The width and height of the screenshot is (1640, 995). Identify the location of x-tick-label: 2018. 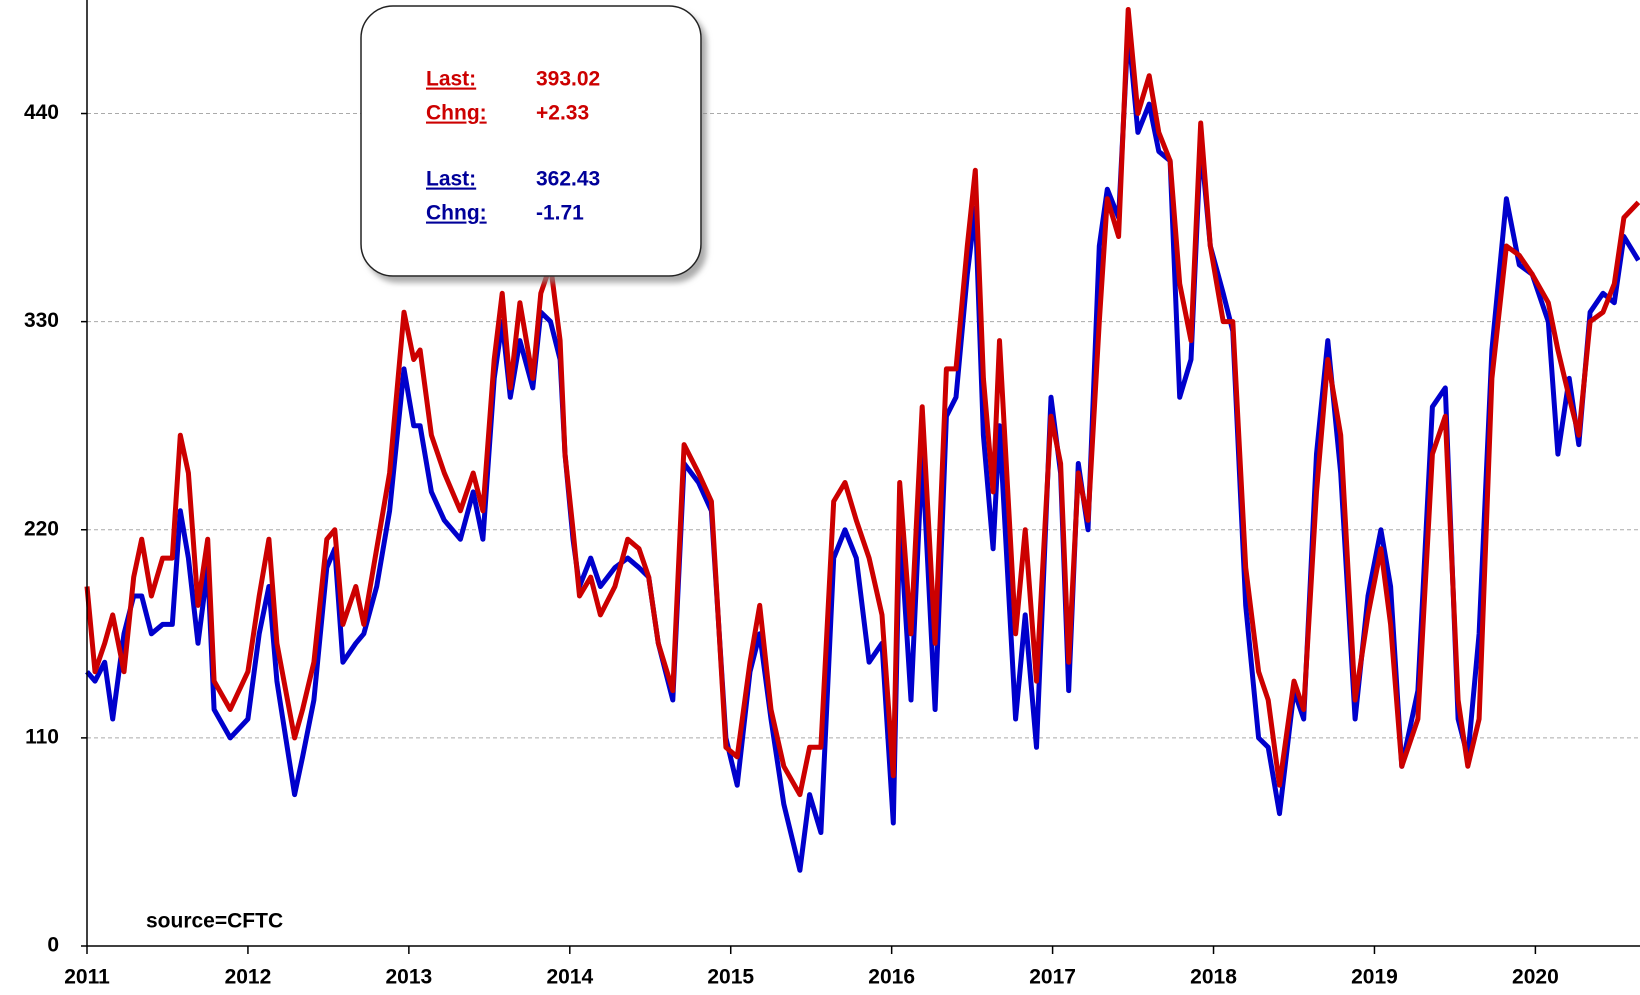
(1213, 977).